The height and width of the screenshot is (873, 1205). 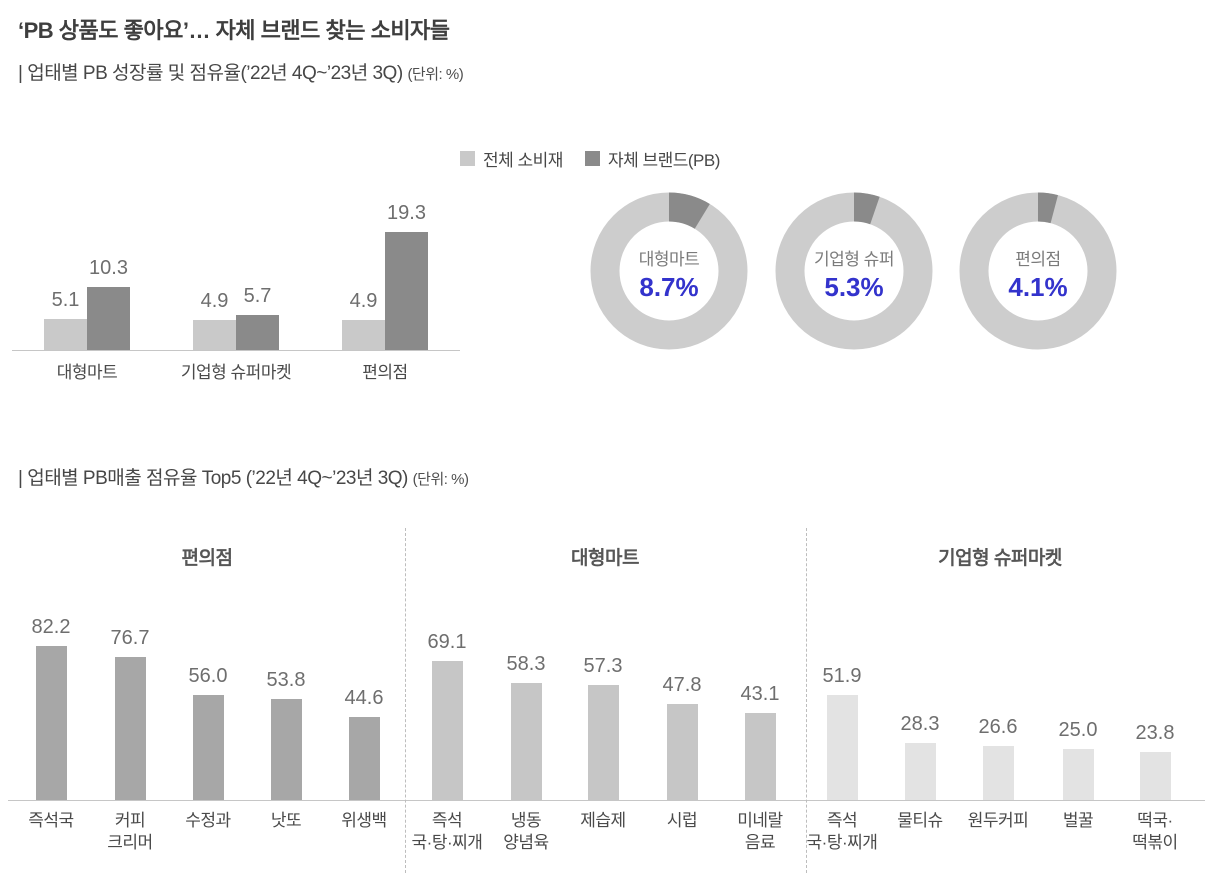 I want to click on legend-item-pb: 자체 브랜드(PB), so click(x=652, y=158).